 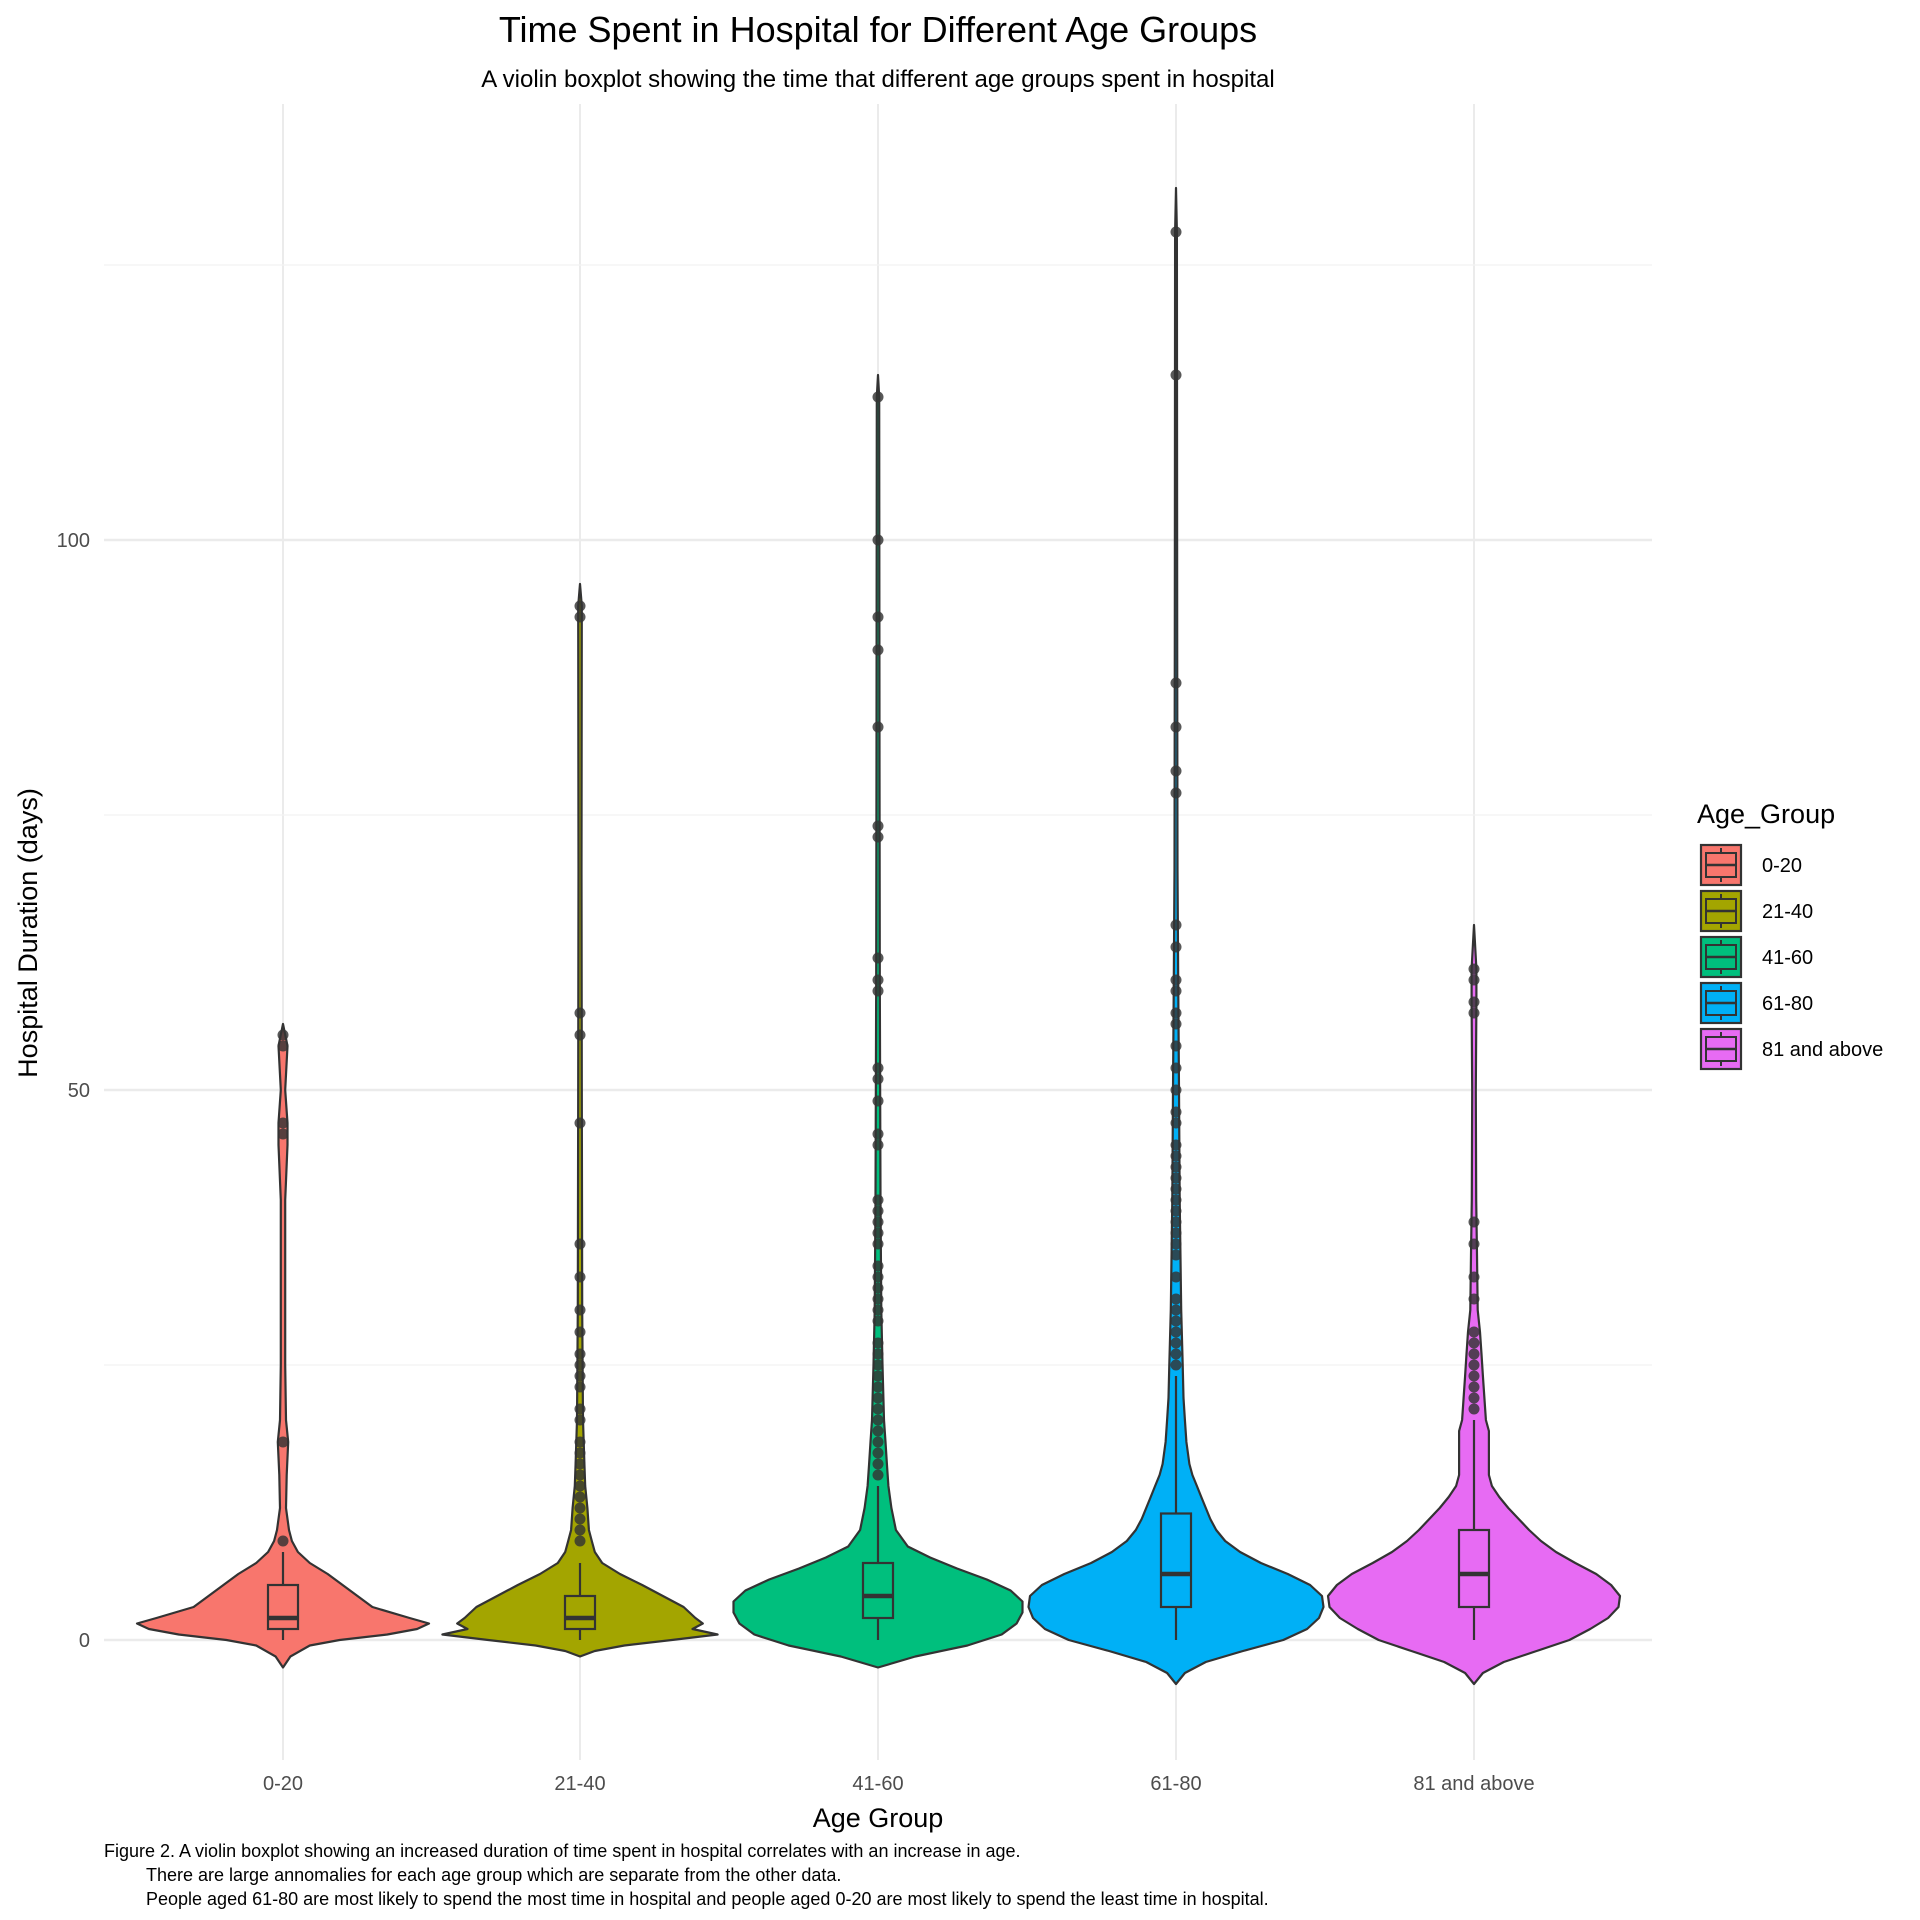 What do you see at coordinates (84, 1641) in the screenshot?
I see `y-tick-label: 0` at bounding box center [84, 1641].